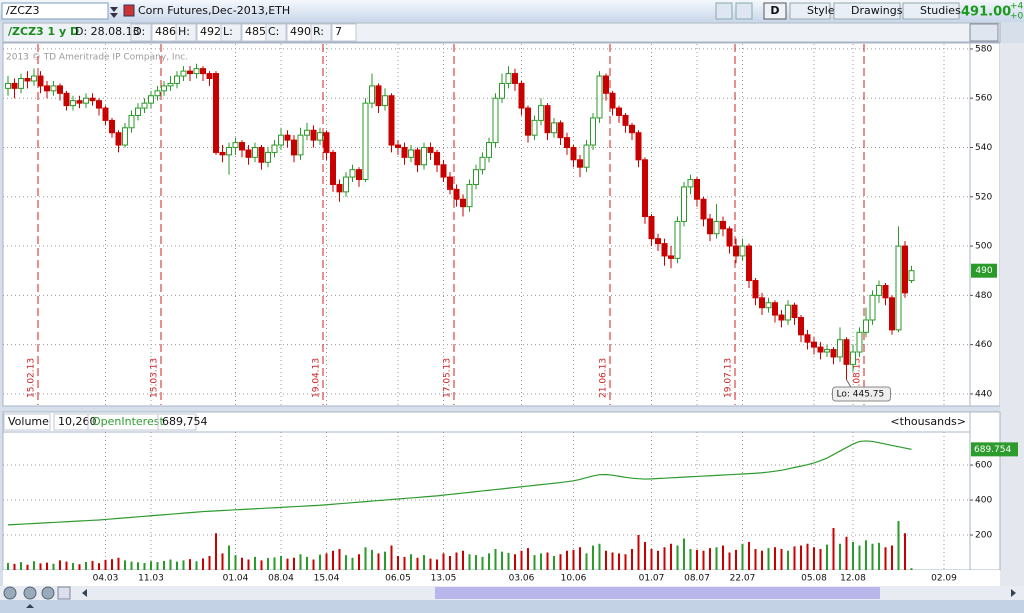 Image resolution: width=1024 pixels, height=613 pixels. Describe the element at coordinates (657, 593) in the screenshot. I see `scroll-thumb` at that location.